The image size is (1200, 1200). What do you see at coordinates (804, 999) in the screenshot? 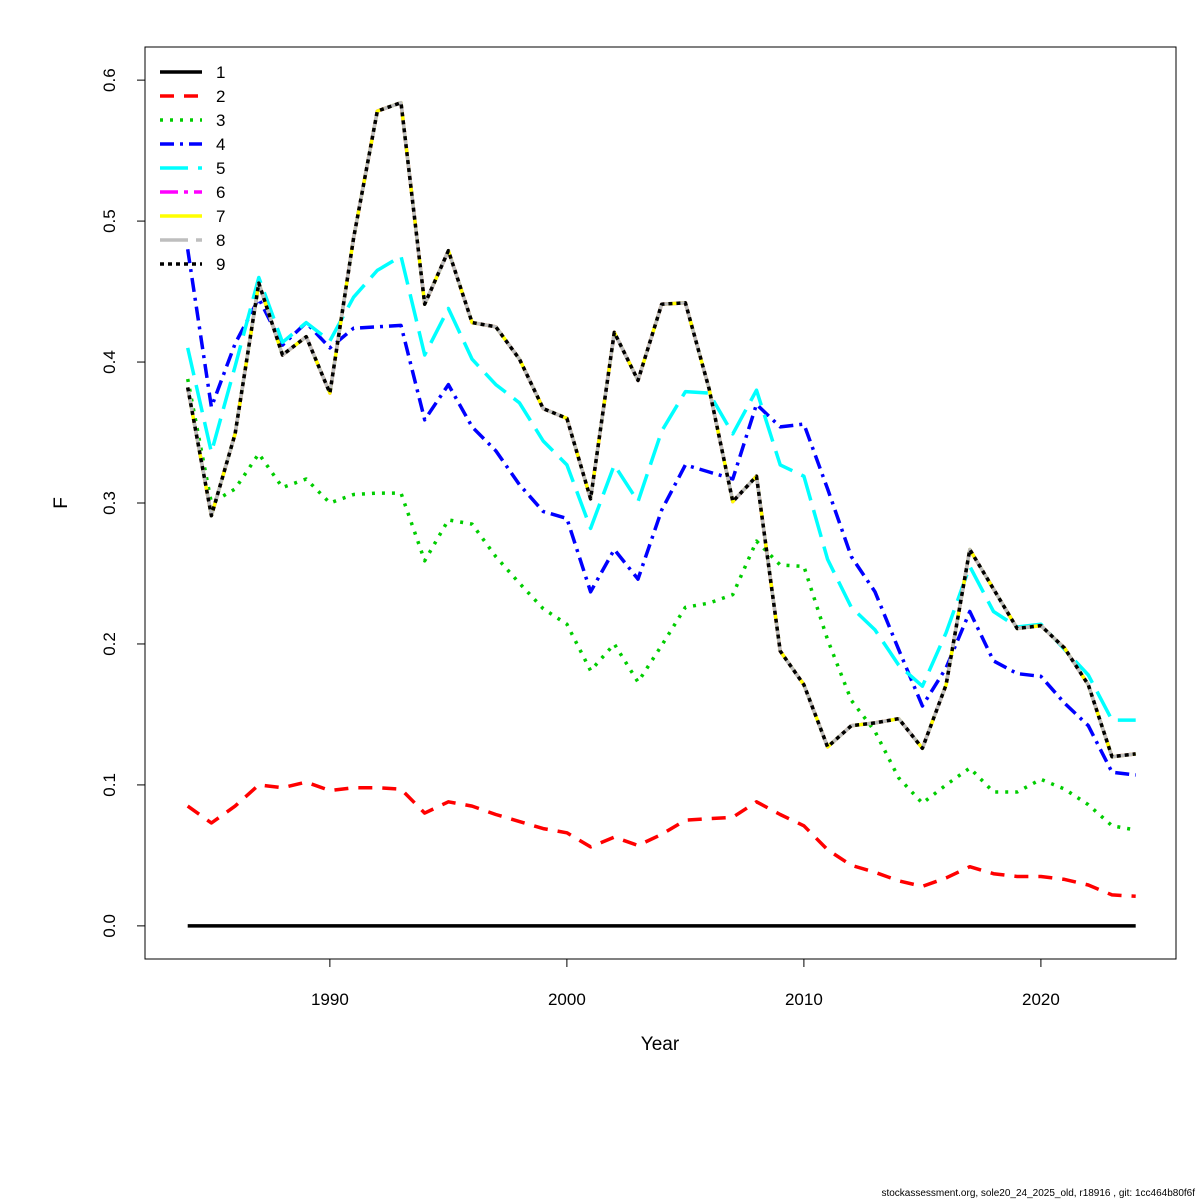
I see `x-tick-label: 2010` at bounding box center [804, 999].